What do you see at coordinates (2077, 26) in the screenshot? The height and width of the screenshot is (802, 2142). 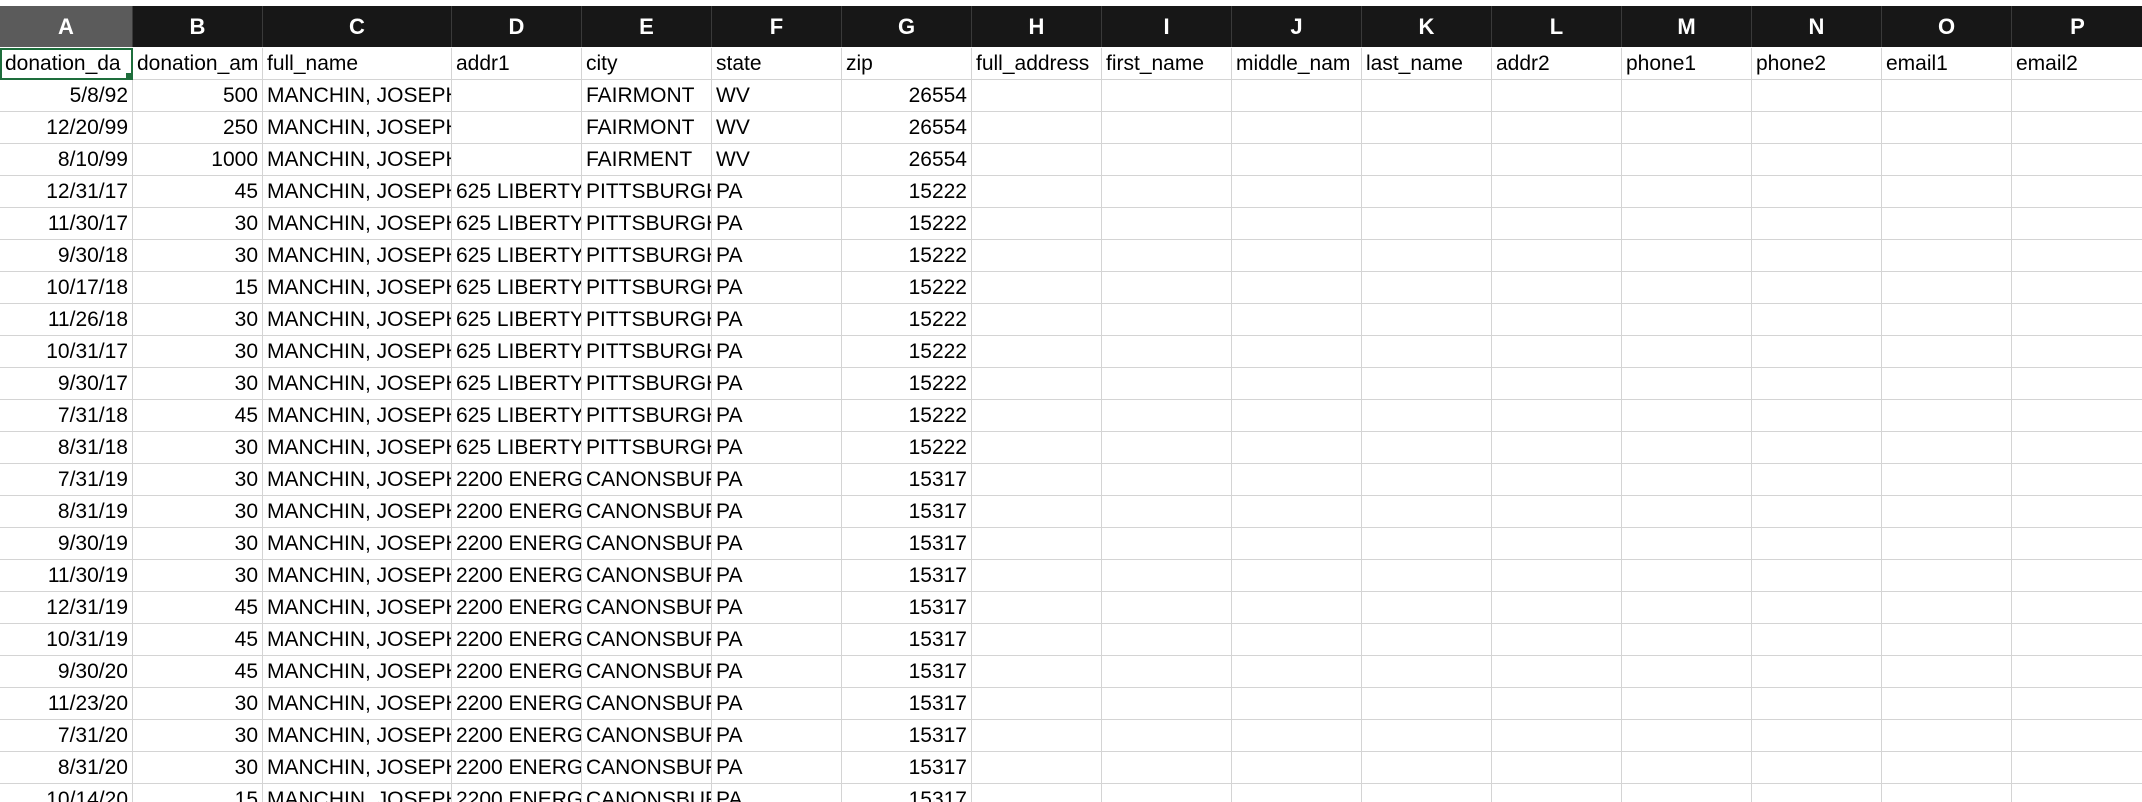 I see `column-header-p: P` at bounding box center [2077, 26].